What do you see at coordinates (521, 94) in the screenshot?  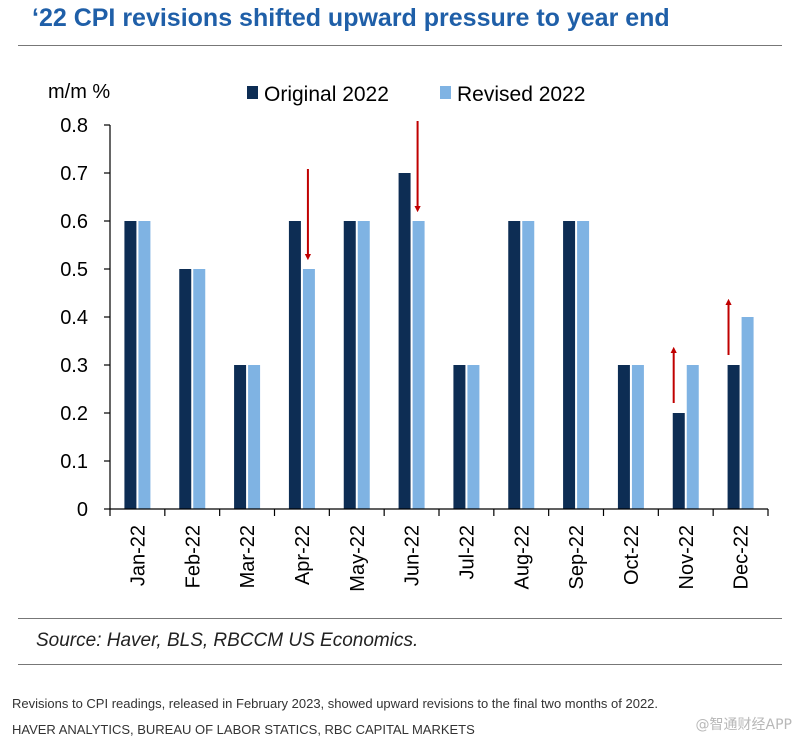 I see `legend-label: Revised 2022` at bounding box center [521, 94].